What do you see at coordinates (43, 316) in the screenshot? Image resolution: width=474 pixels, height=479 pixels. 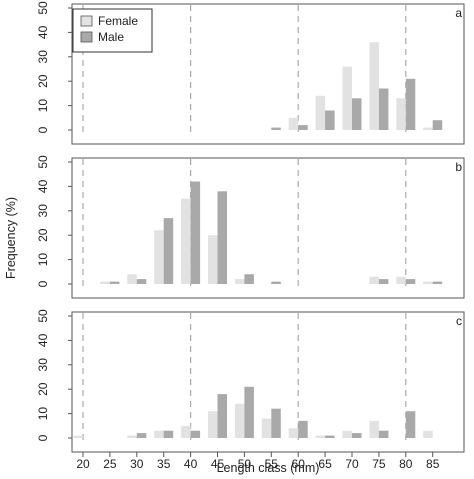 I see `y-tick-label-c-50: 50` at bounding box center [43, 316].